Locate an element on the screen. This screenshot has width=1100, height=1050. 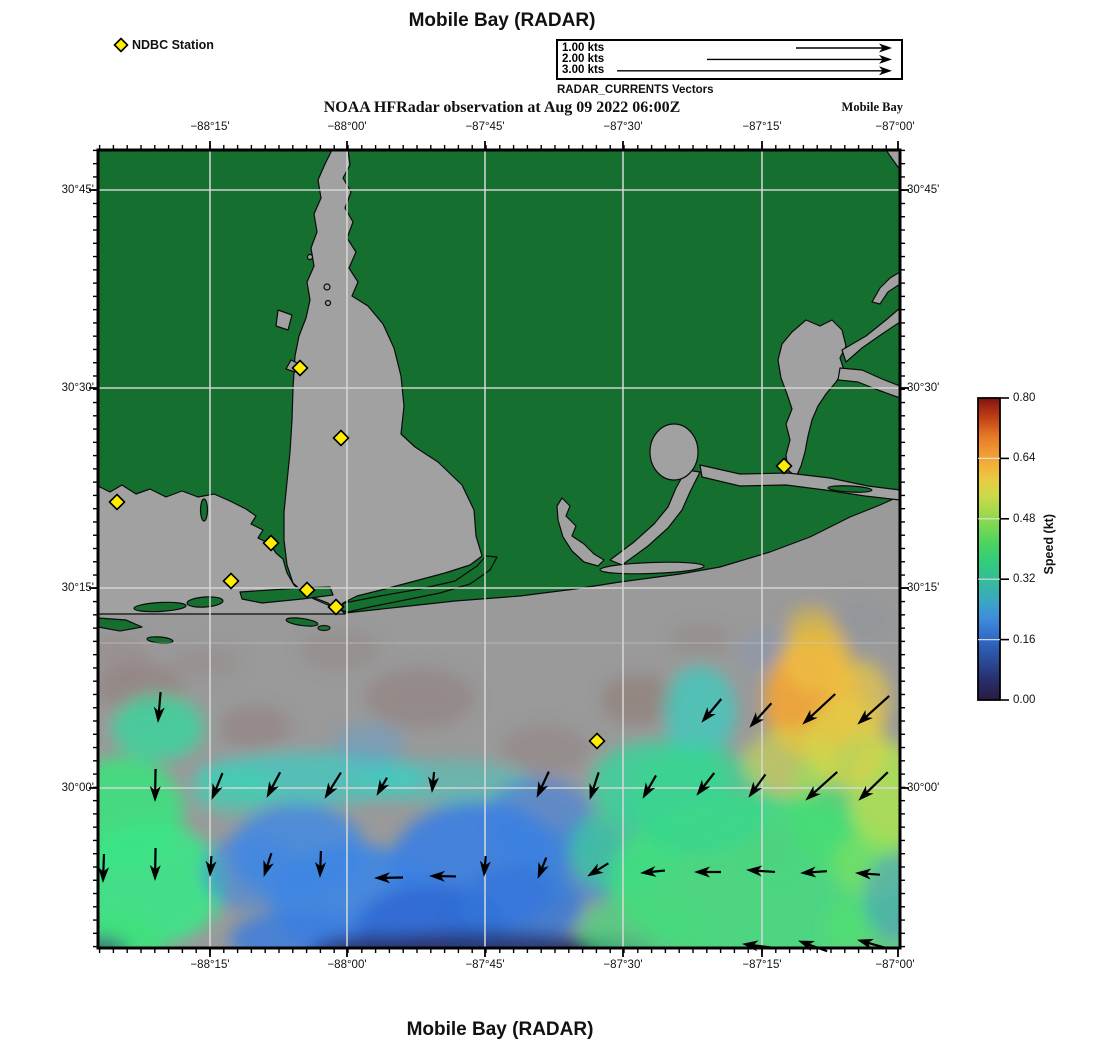
vector-legend-box: 1.00 kts 2.00 kts 3.00 kts is located at coordinates (729, 59).